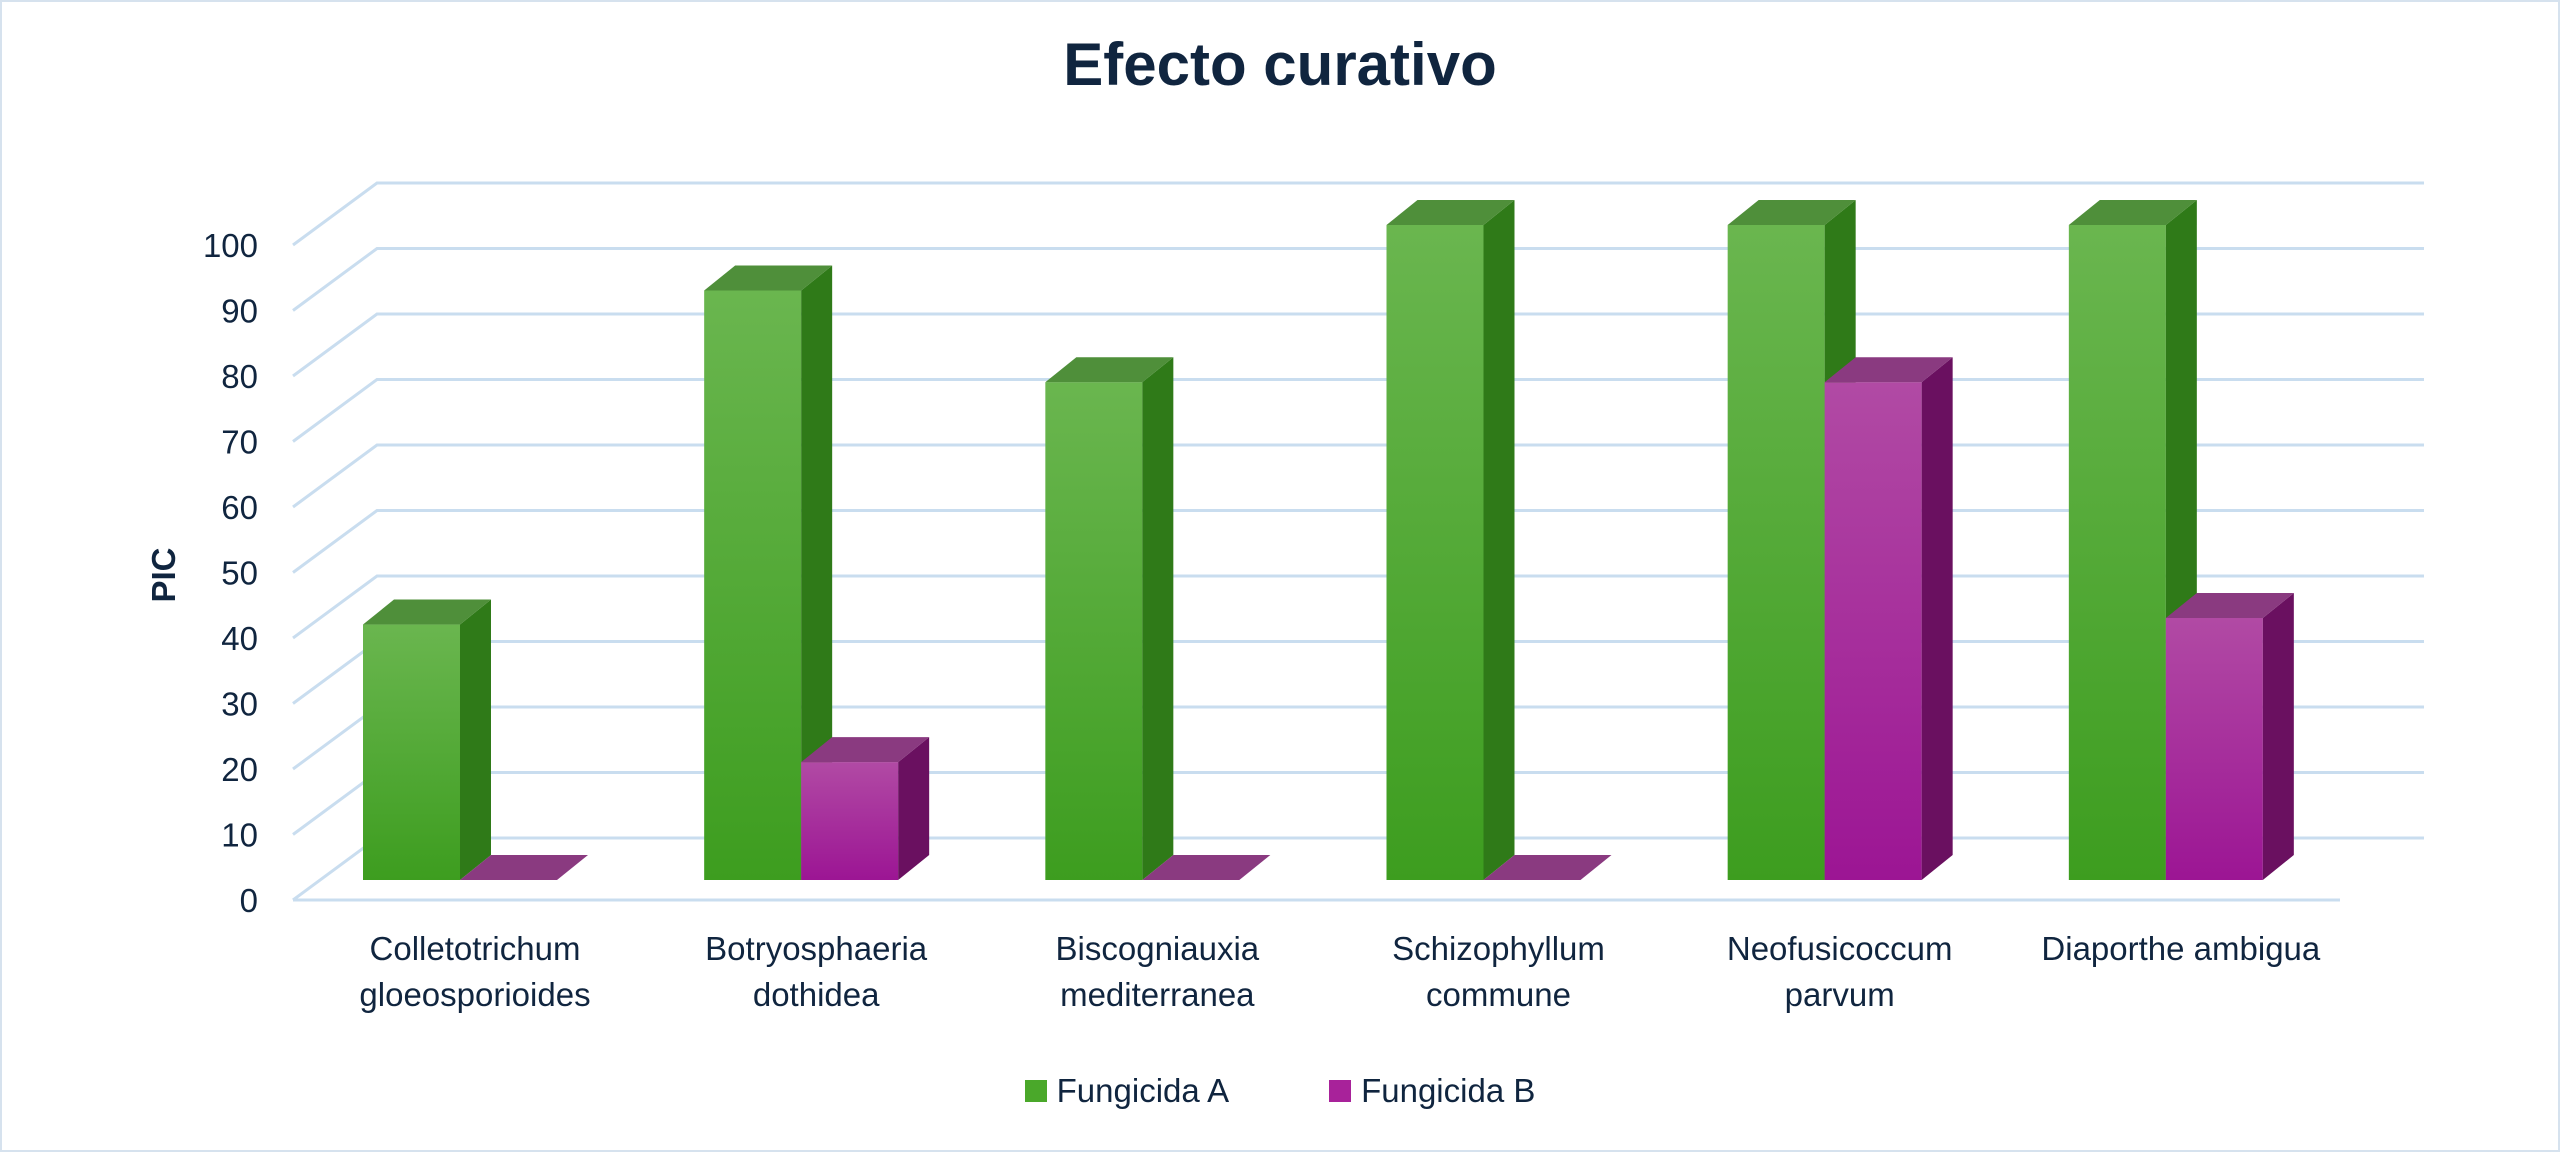 The height and width of the screenshot is (1152, 2560). What do you see at coordinates (239, 573) in the screenshot?
I see `y-tick-label: 50` at bounding box center [239, 573].